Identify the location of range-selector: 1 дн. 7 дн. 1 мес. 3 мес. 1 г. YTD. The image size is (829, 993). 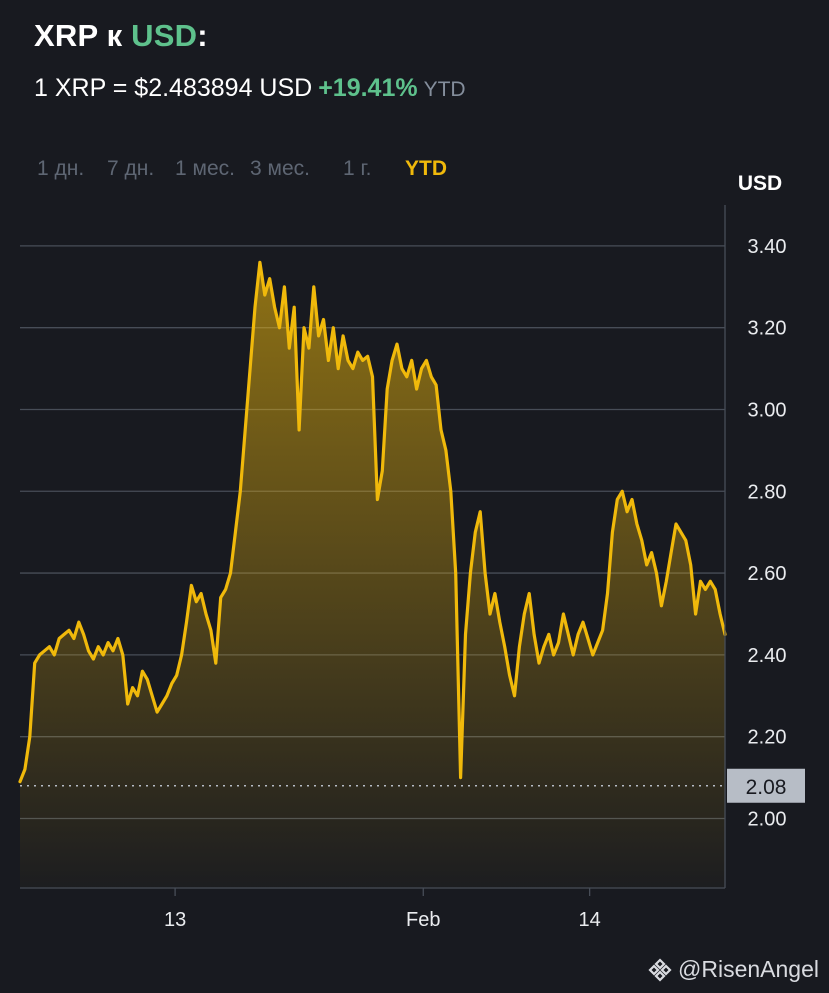
(260, 172).